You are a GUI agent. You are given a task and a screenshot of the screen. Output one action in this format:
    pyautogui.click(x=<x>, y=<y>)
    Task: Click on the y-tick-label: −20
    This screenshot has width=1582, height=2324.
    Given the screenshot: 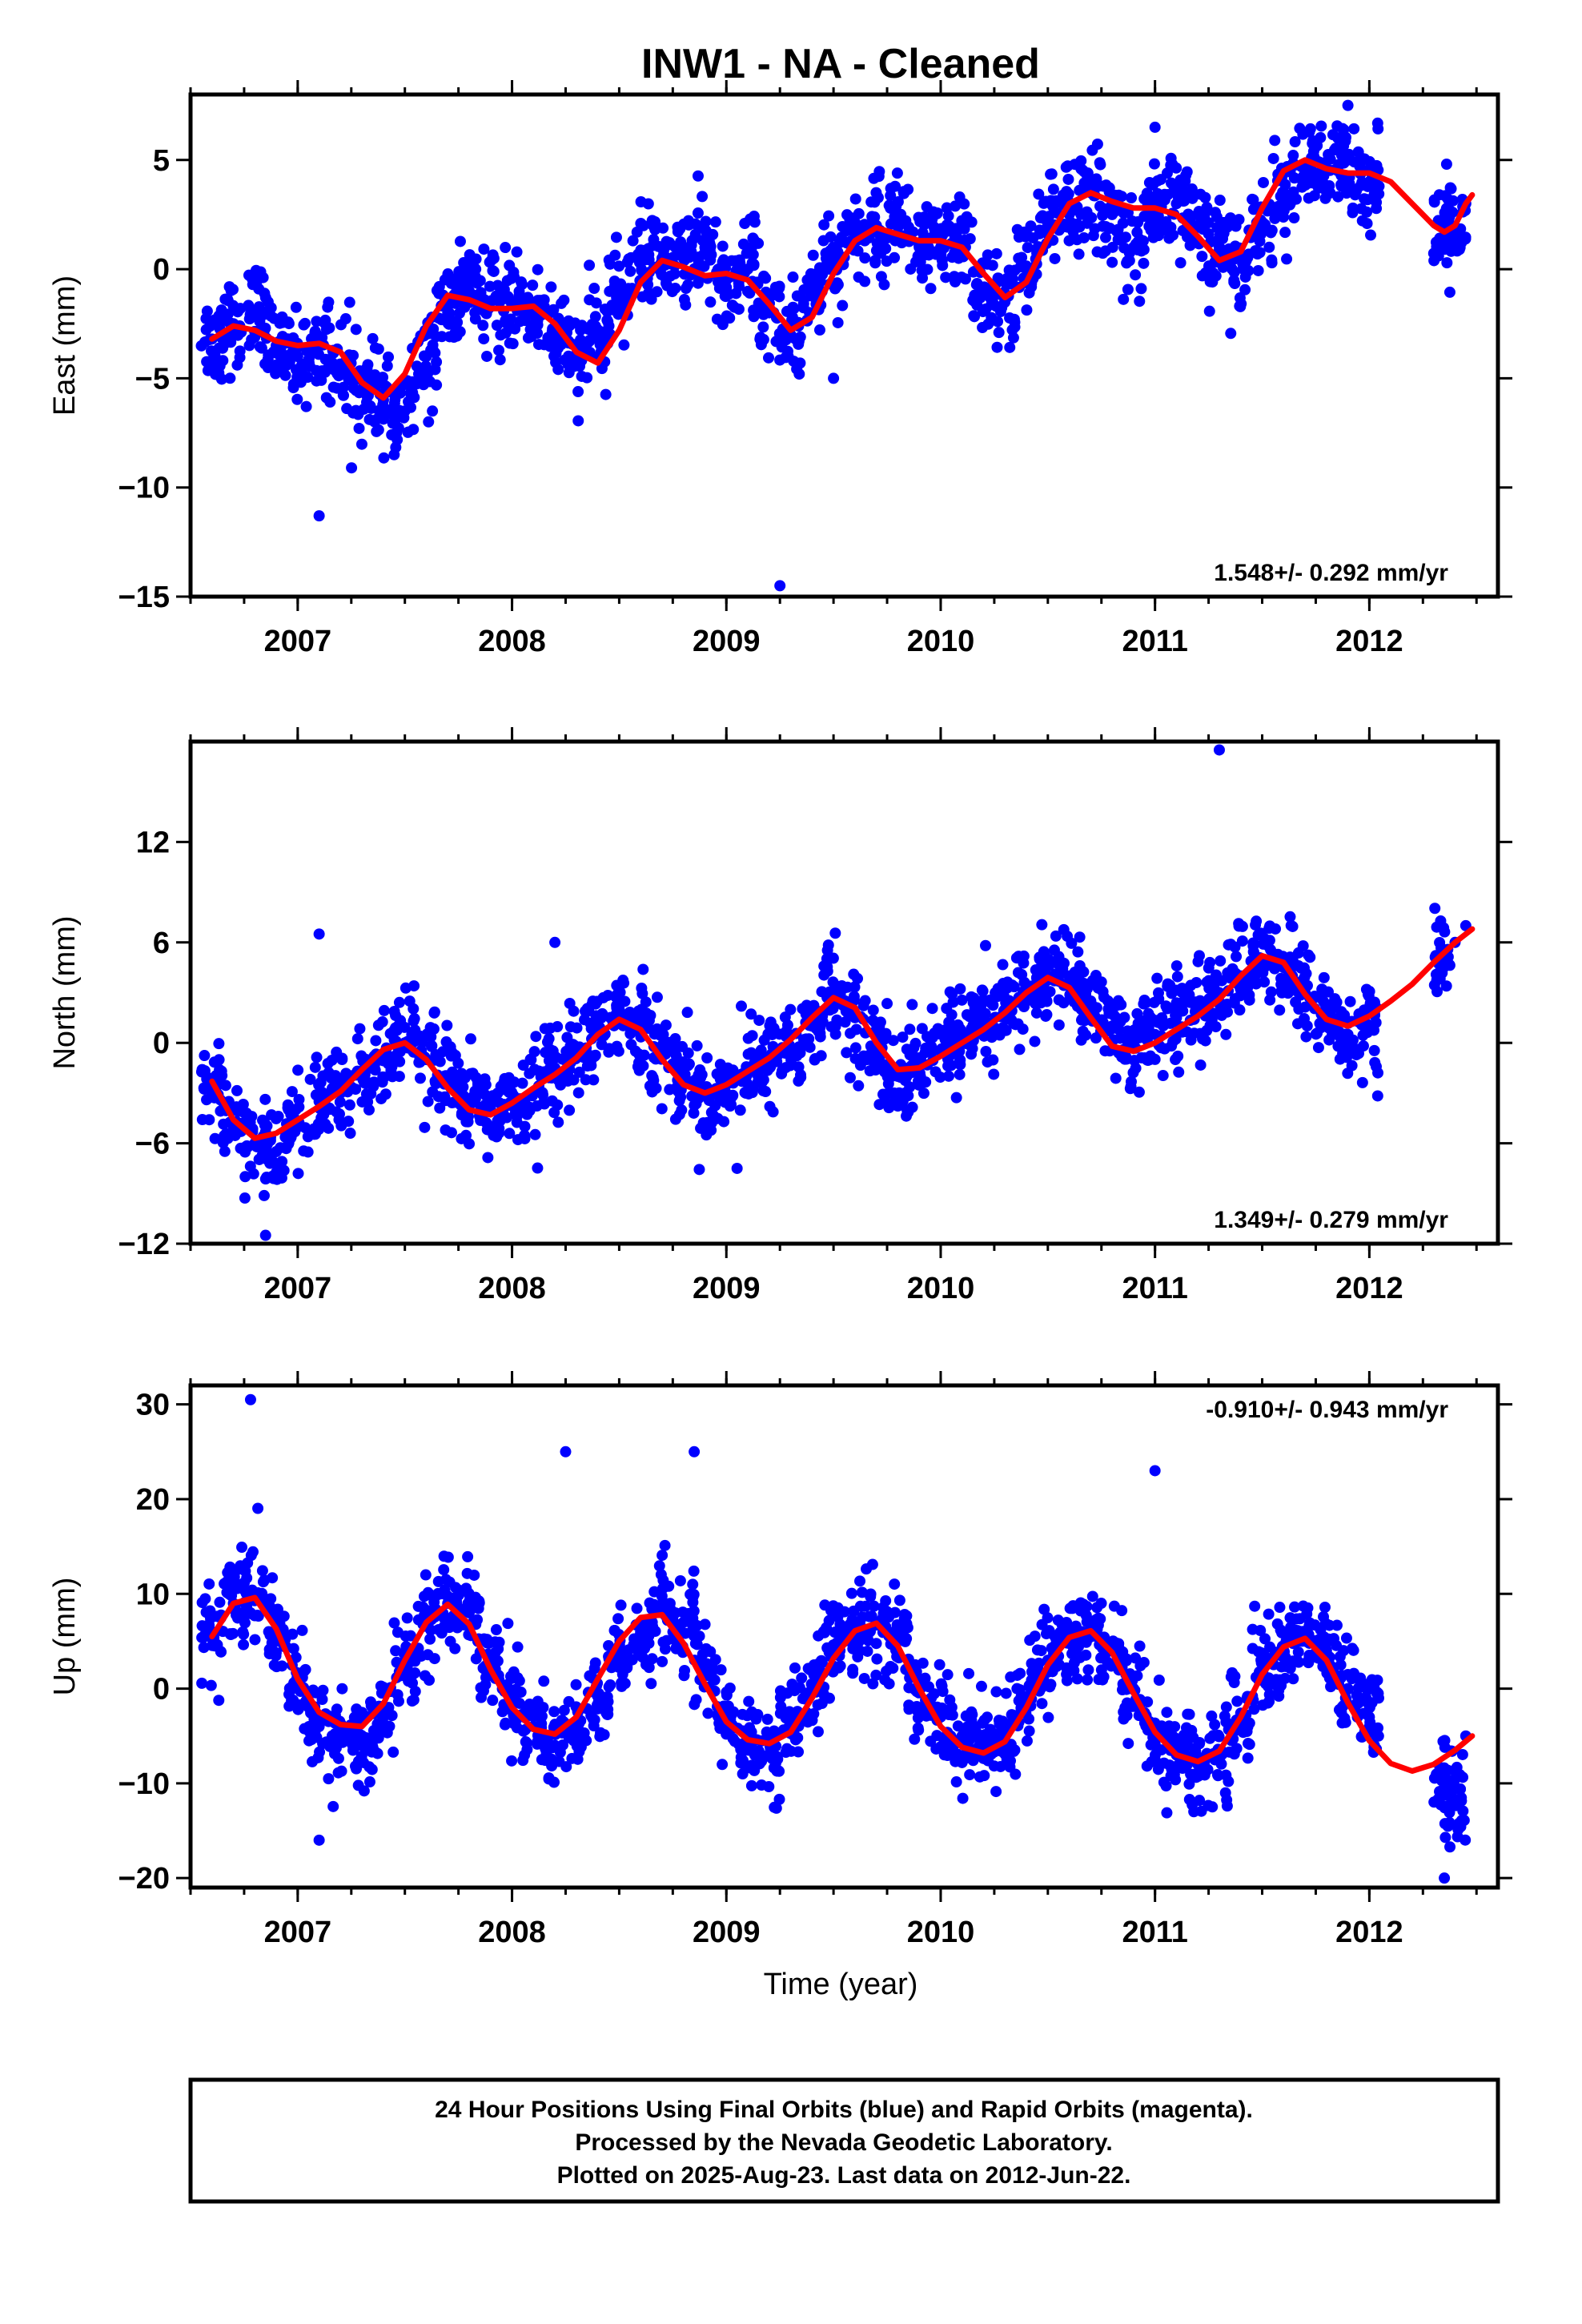 What is the action you would take?
    pyautogui.click(x=144, y=1879)
    